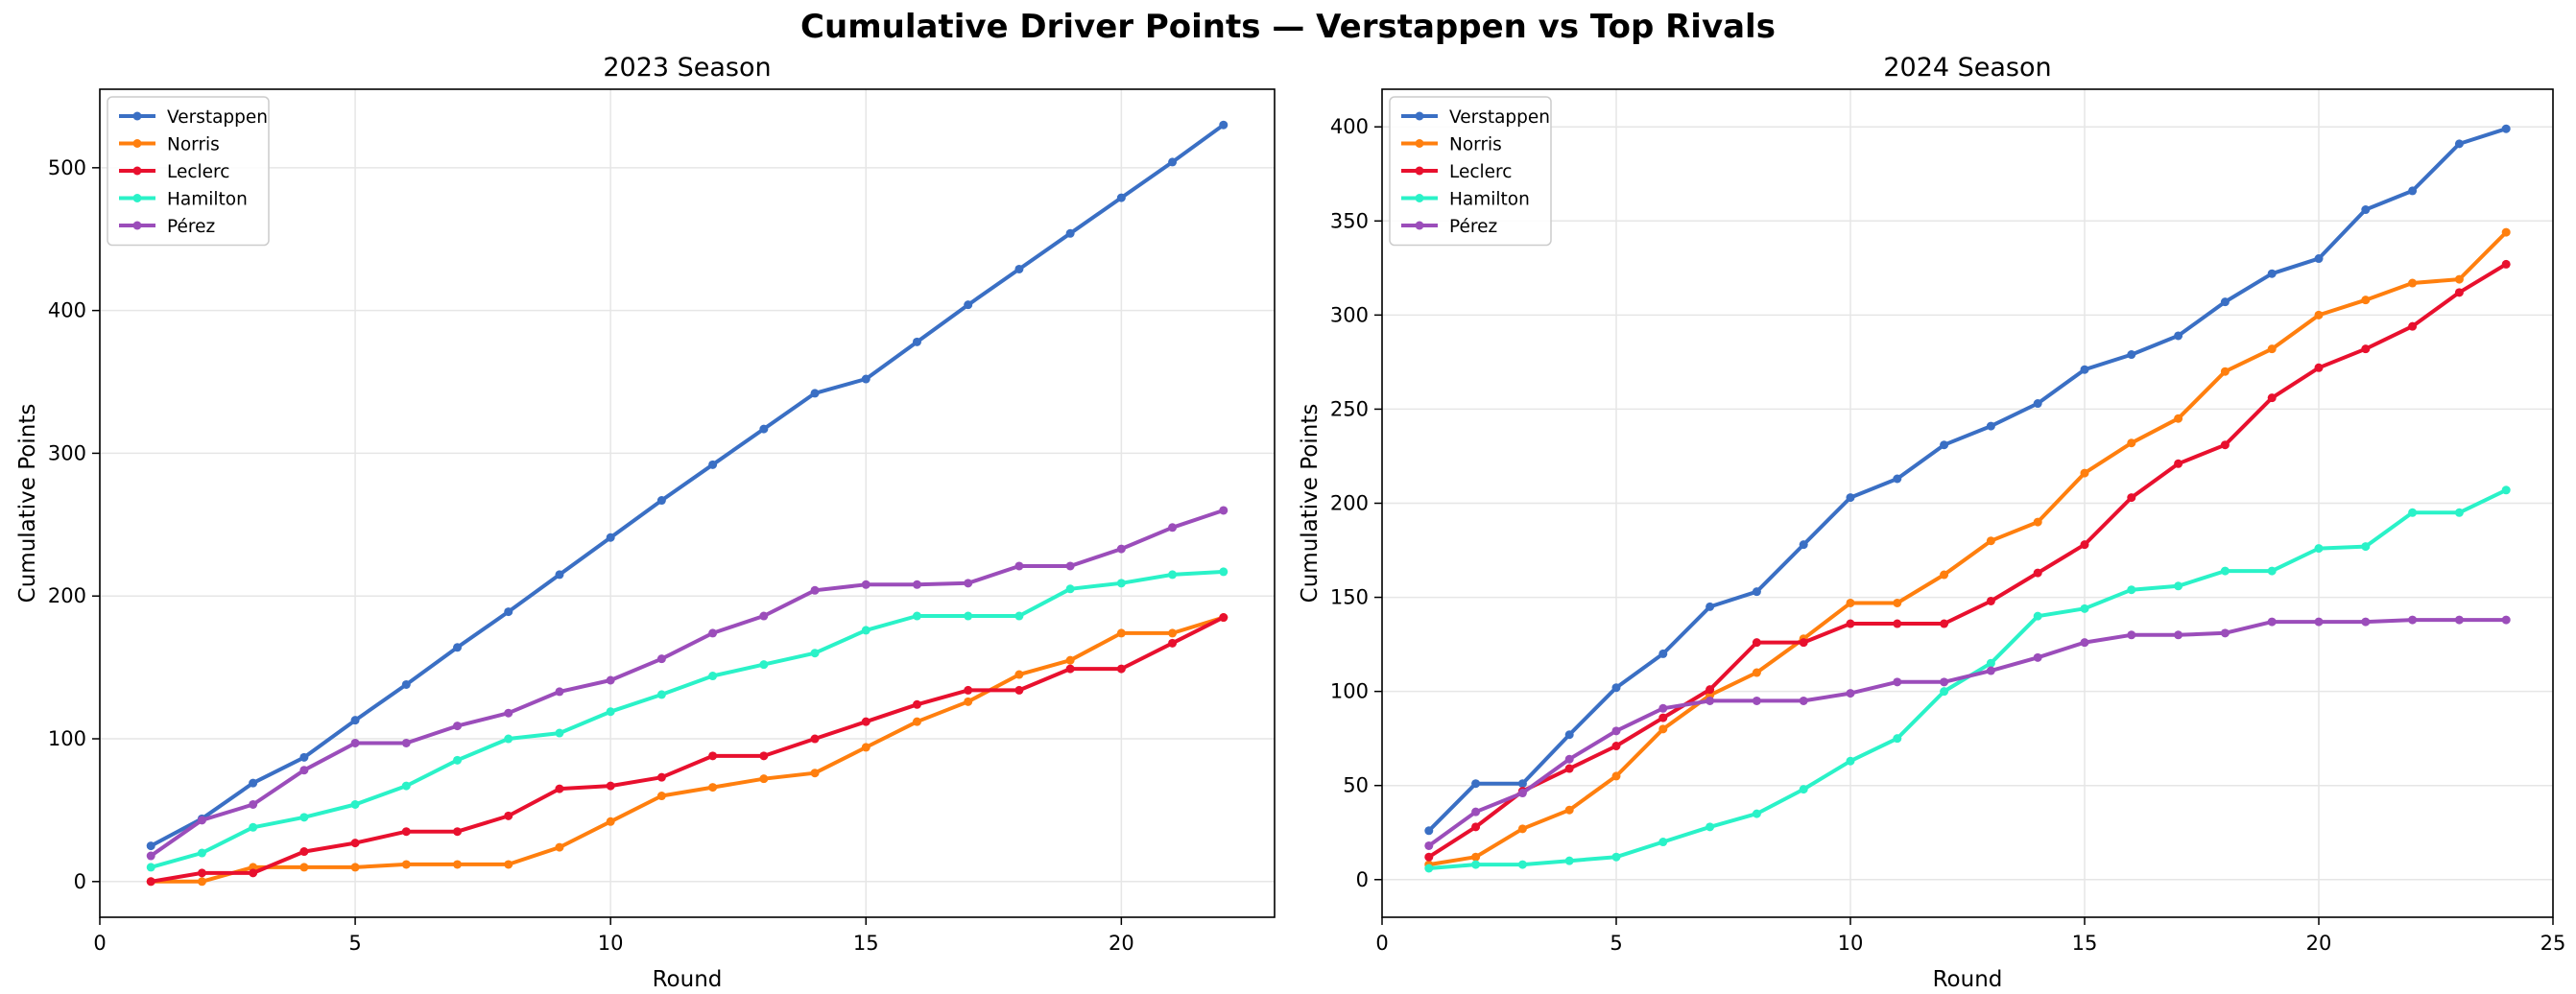  What do you see at coordinates (1121, 943) in the screenshot?
I see `x-tick-label: 20` at bounding box center [1121, 943].